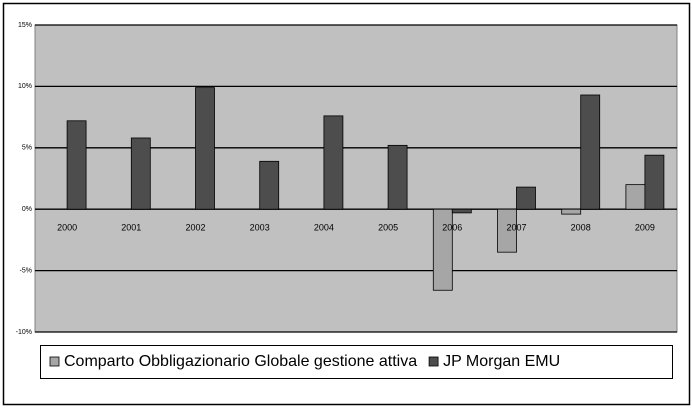  I want to click on y-tick-label: -5%, so click(26, 270).